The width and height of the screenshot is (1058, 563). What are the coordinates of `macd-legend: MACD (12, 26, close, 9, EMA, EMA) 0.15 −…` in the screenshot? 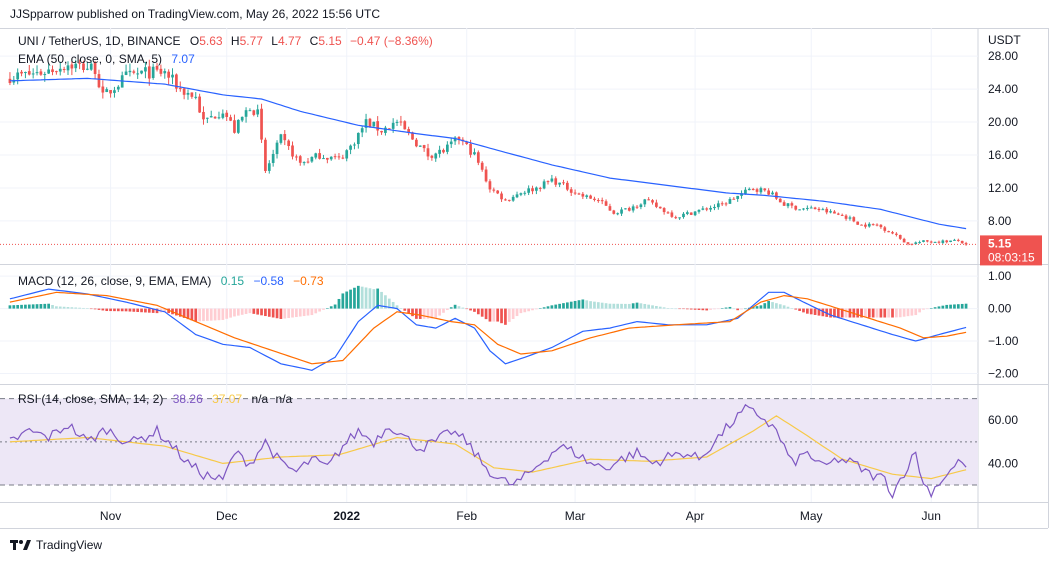 It's located at (171, 281).